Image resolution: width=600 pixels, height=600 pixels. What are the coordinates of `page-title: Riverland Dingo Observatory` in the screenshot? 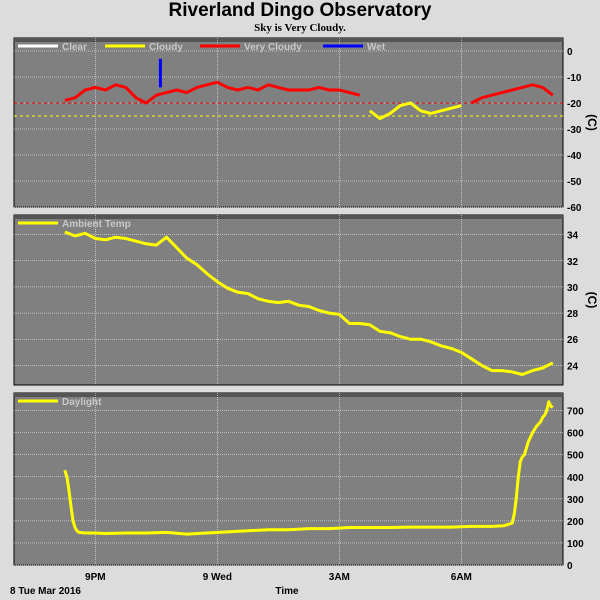 It's located at (300, 10).